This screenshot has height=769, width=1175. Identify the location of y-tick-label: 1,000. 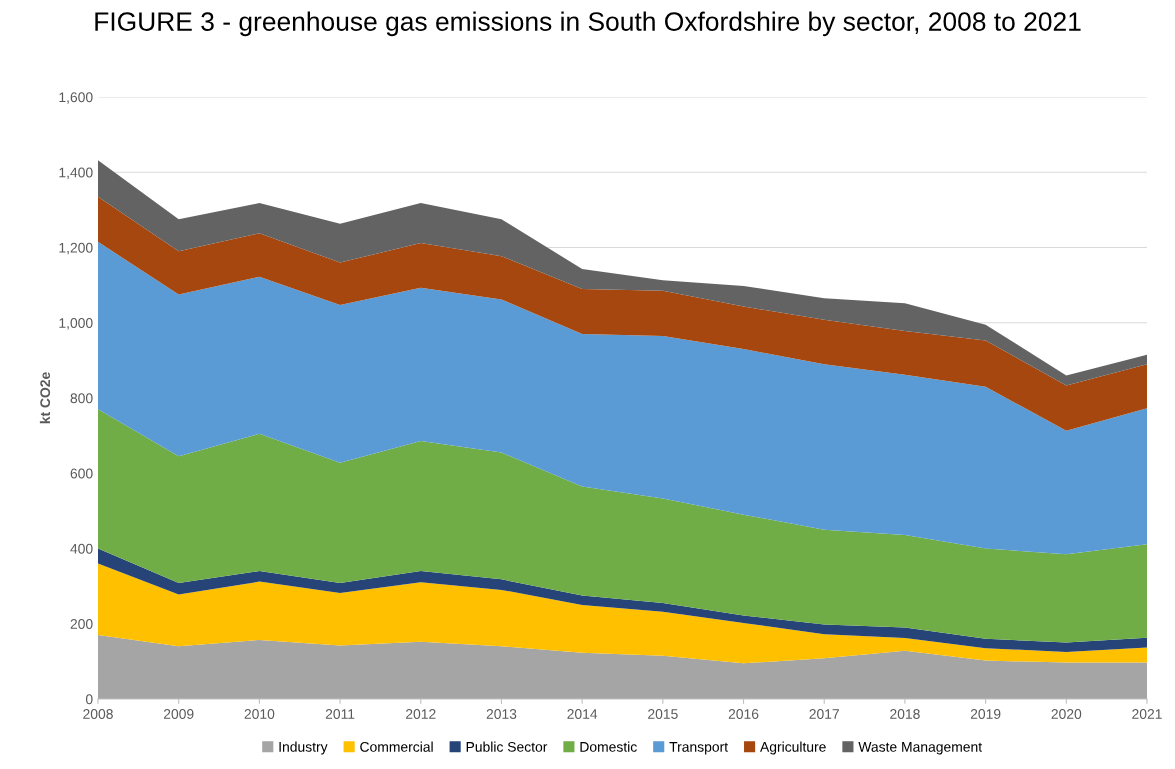
(76, 324).